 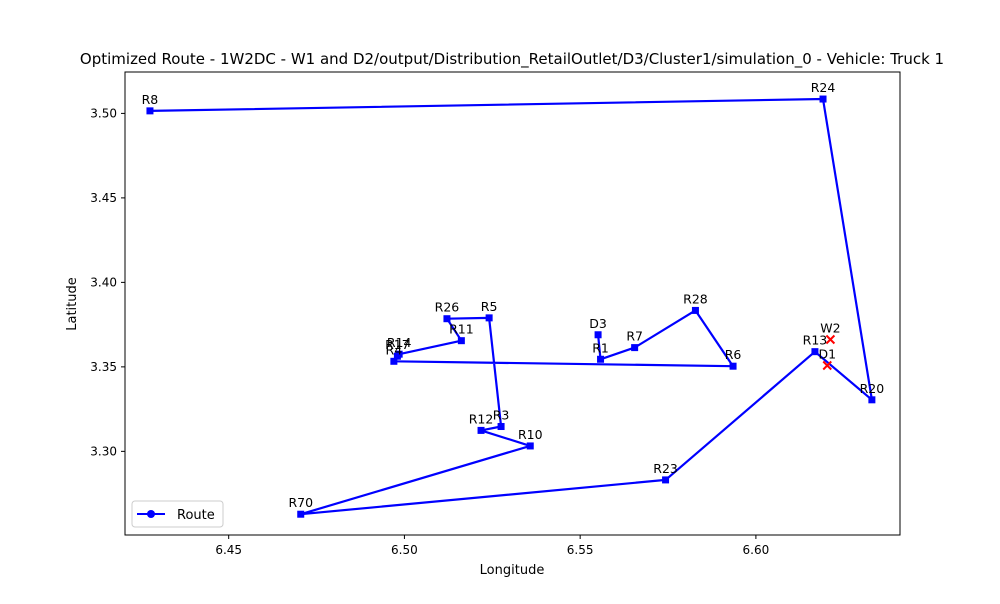 What do you see at coordinates (394, 349) in the screenshot?
I see `point-label: R4` at bounding box center [394, 349].